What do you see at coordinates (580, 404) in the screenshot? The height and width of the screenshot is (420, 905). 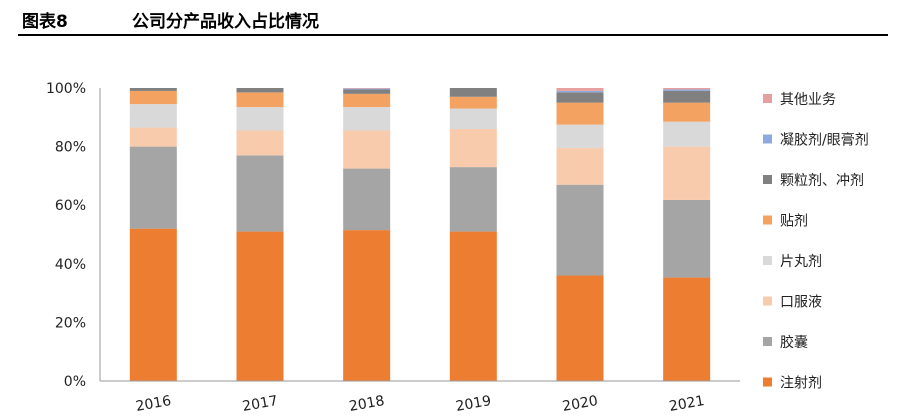 I see `x-tick-label: 2020` at bounding box center [580, 404].